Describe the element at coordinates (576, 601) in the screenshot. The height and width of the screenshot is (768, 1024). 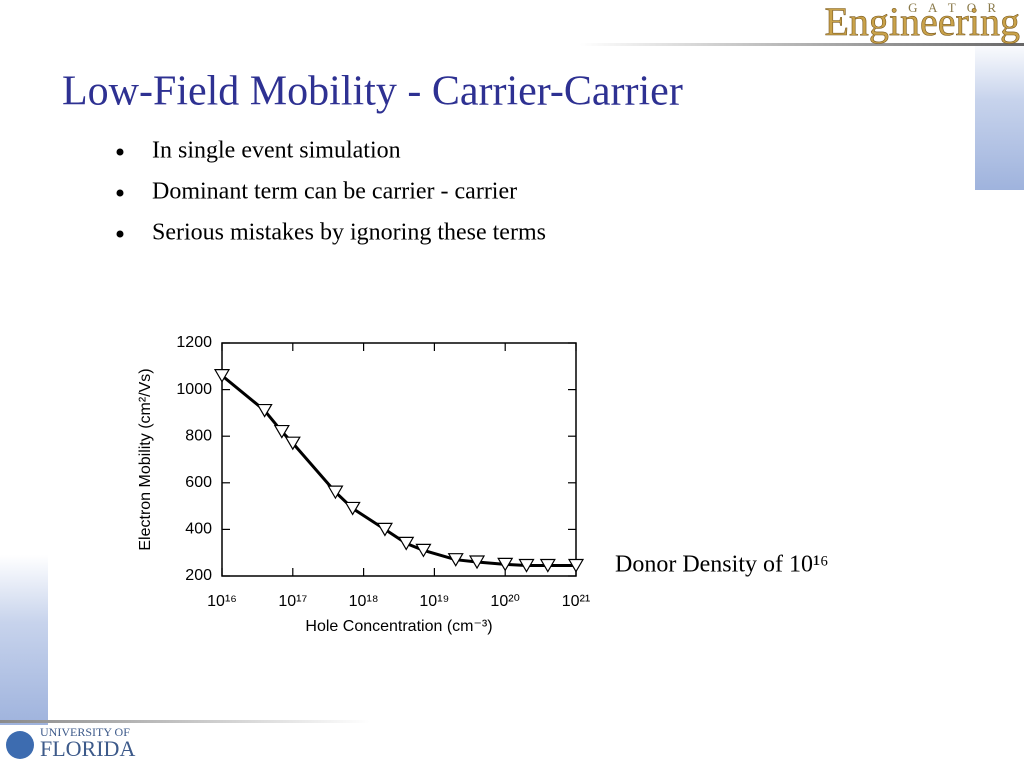
I see `x-tick-label: 10²¹` at that location.